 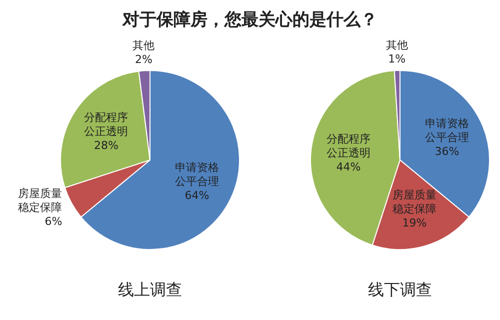 What do you see at coordinates (414, 223) in the screenshot?
I see `data-label: 19%` at bounding box center [414, 223].